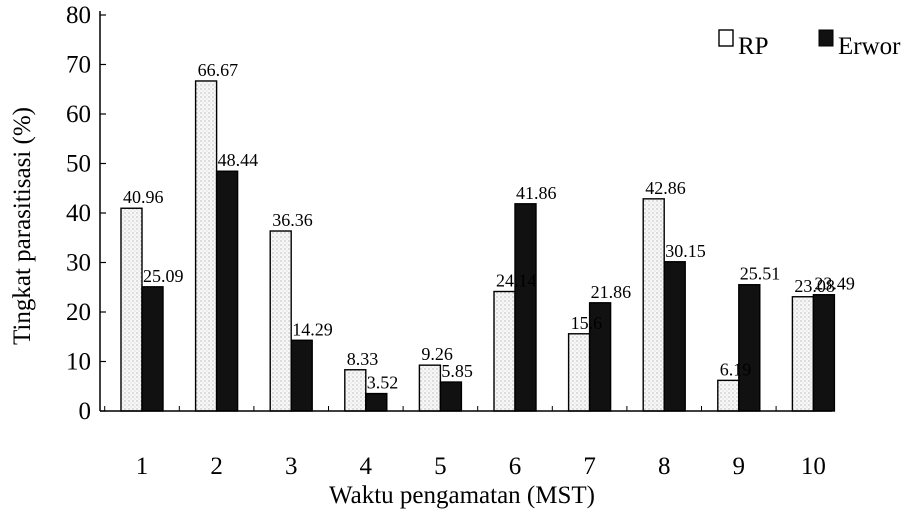 This screenshot has height=515, width=918. Describe the element at coordinates (440, 466) in the screenshot. I see `x-tick-label: 5` at that location.